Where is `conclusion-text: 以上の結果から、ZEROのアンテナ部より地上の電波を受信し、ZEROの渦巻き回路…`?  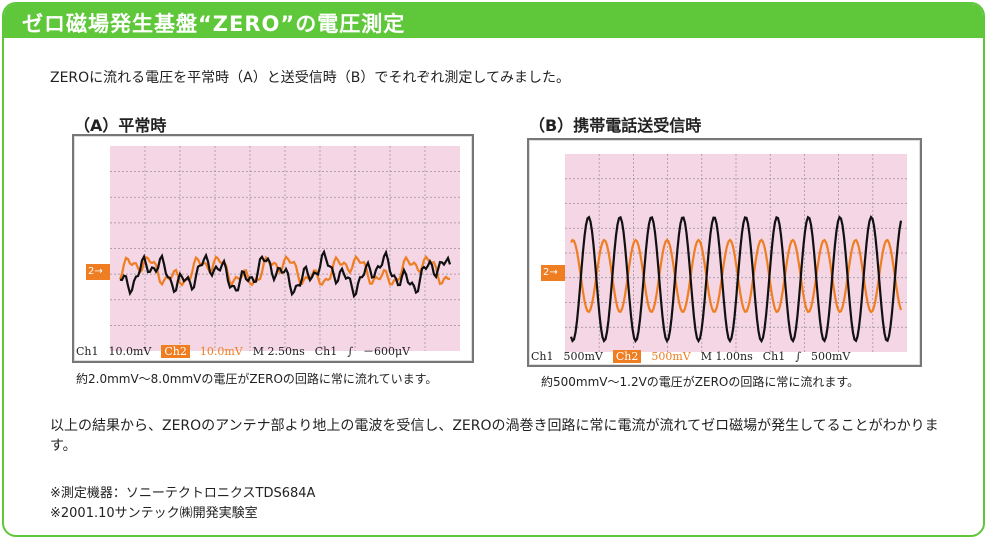
conclusion-text: 以上の結果から、ZEROのアンテナ部より地上の電波を受信し、ZEROの渦巻き回路… is located at coordinates (494, 436).